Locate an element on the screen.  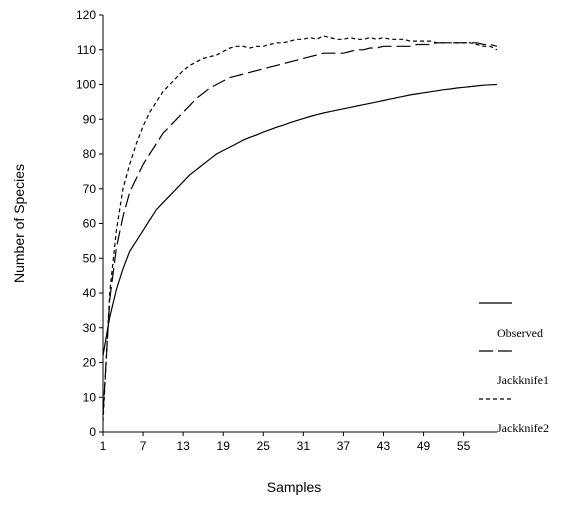
x-tick-label: 55 is located at coordinates (464, 446).